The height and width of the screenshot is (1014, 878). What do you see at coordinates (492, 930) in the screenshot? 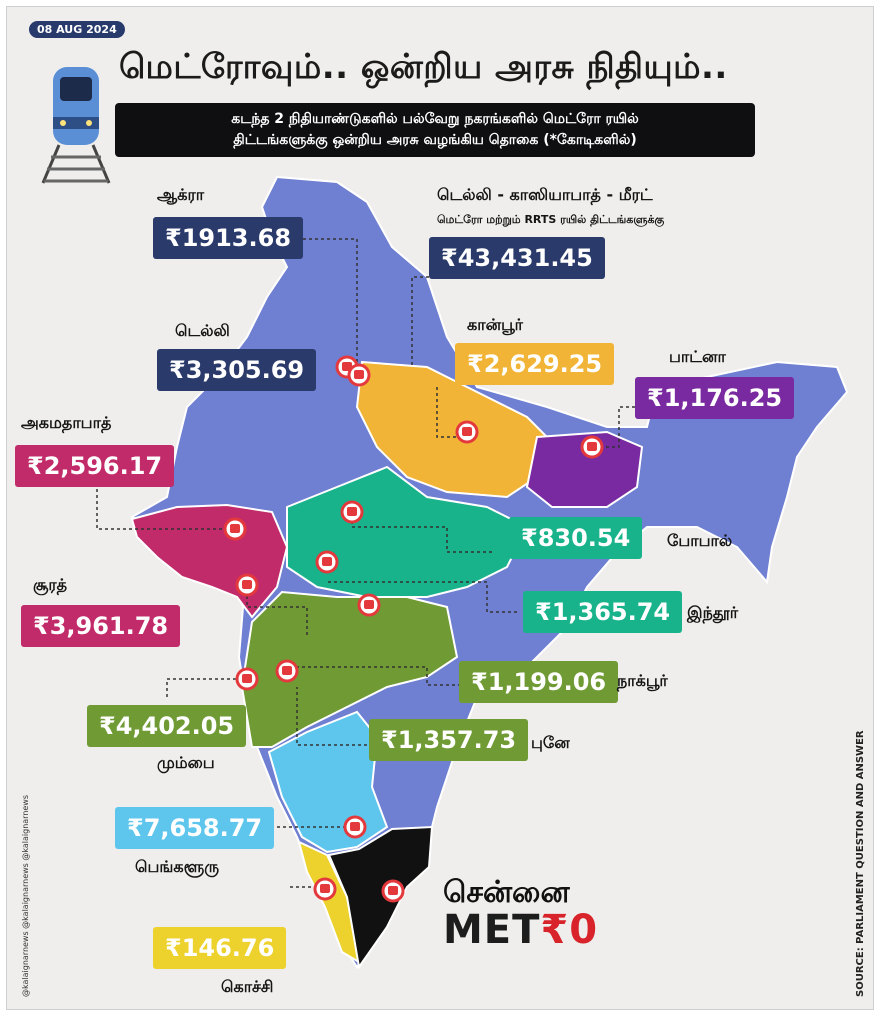
I see `metro-logo-prefix: MET` at bounding box center [492, 930].